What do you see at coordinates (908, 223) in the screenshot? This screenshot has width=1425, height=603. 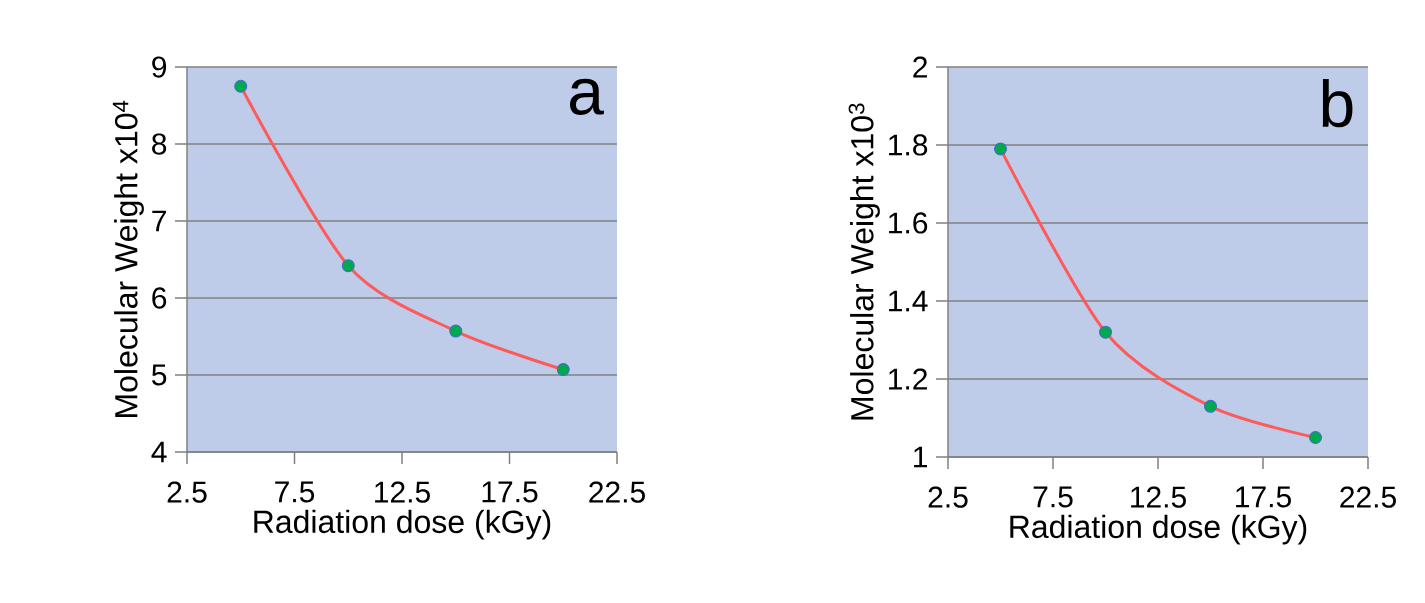 I see `y-tick-label: 1.6` at bounding box center [908, 223].